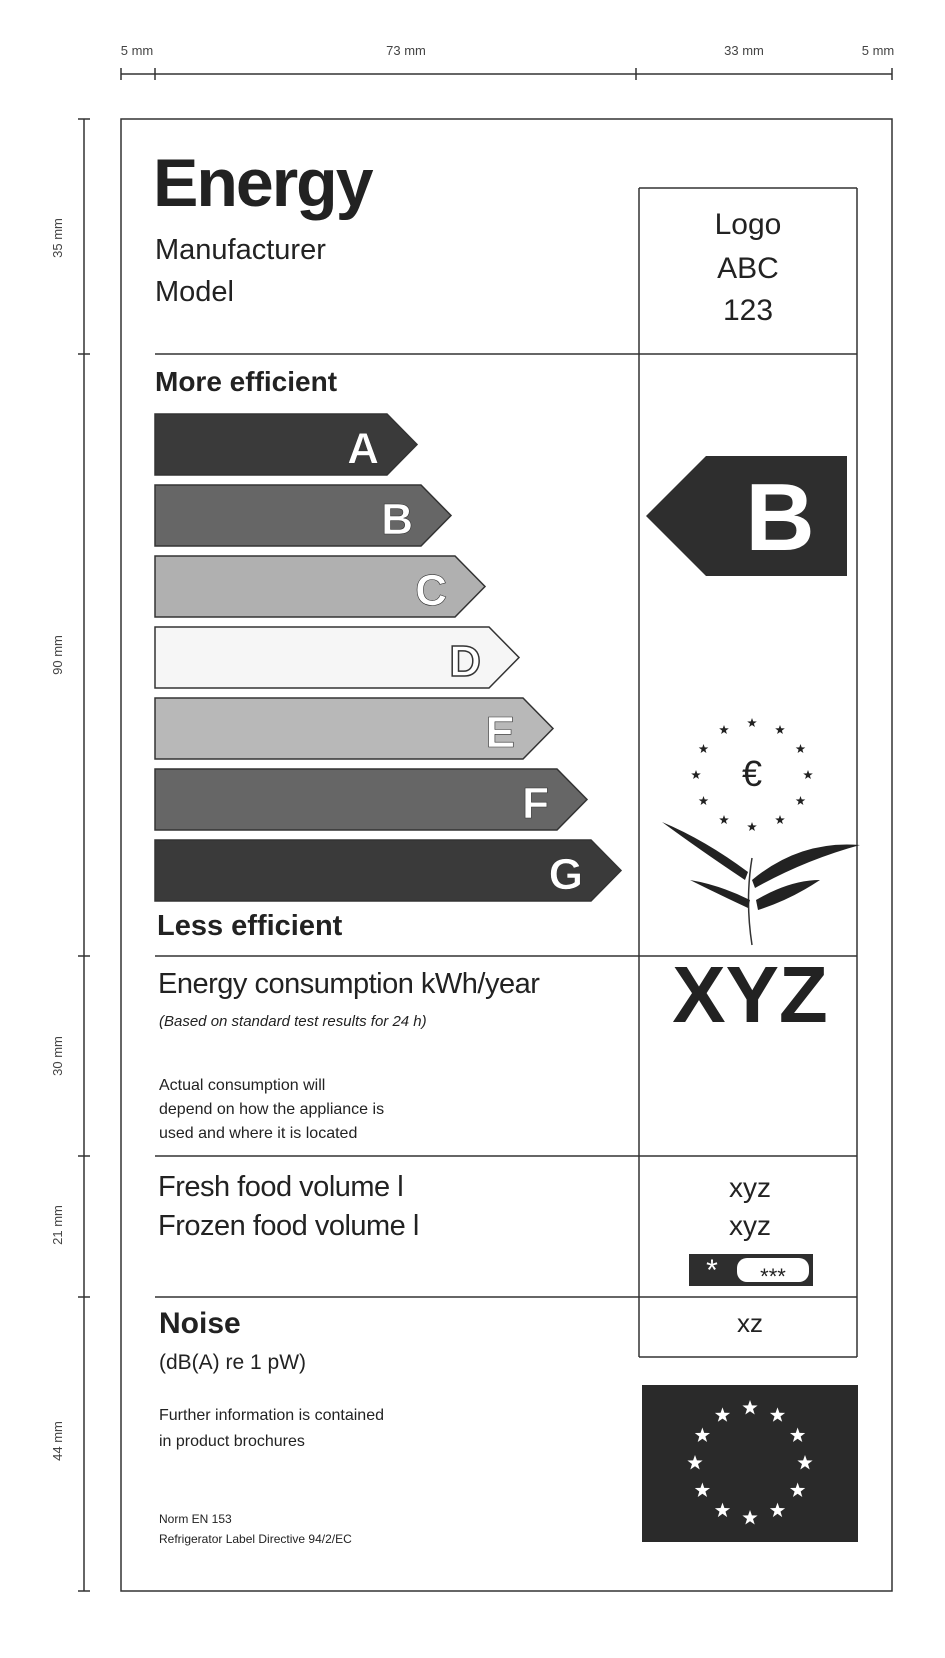 This screenshot has width=945, height=1658. What do you see at coordinates (57, 655) in the screenshot?
I see `dim-label: 90 mm` at bounding box center [57, 655].